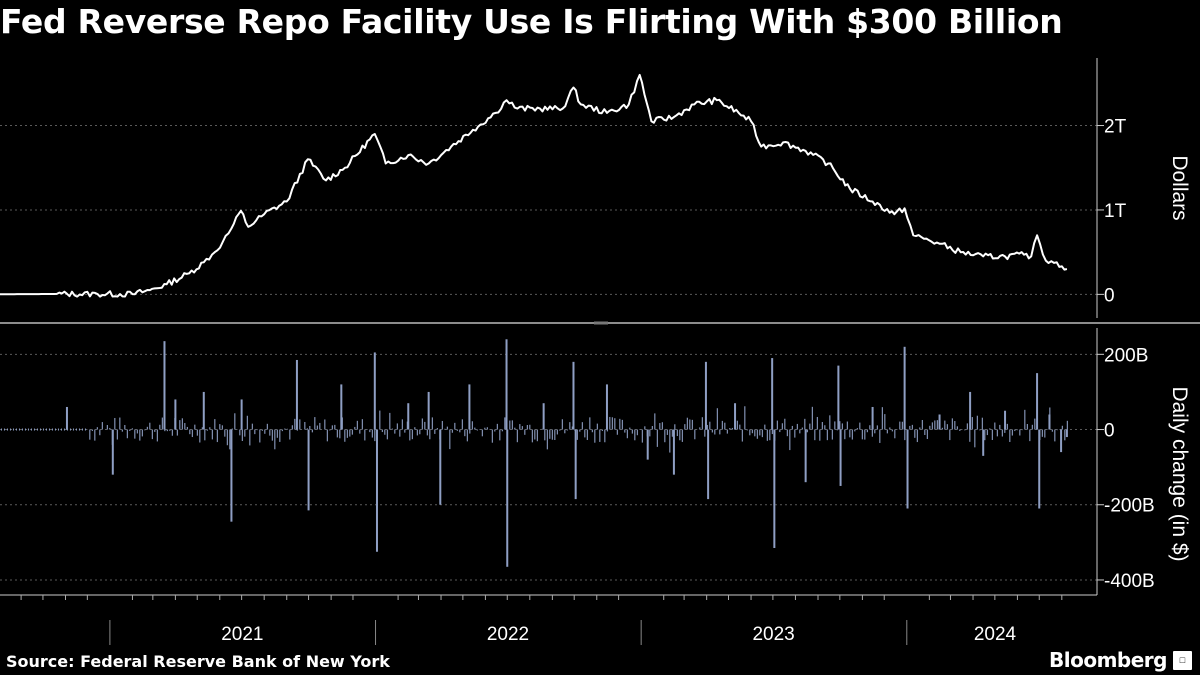 Image resolution: width=1200 pixels, height=675 pixels. I want to click on top-y-axis-label: Dollars, so click(1179, 187).